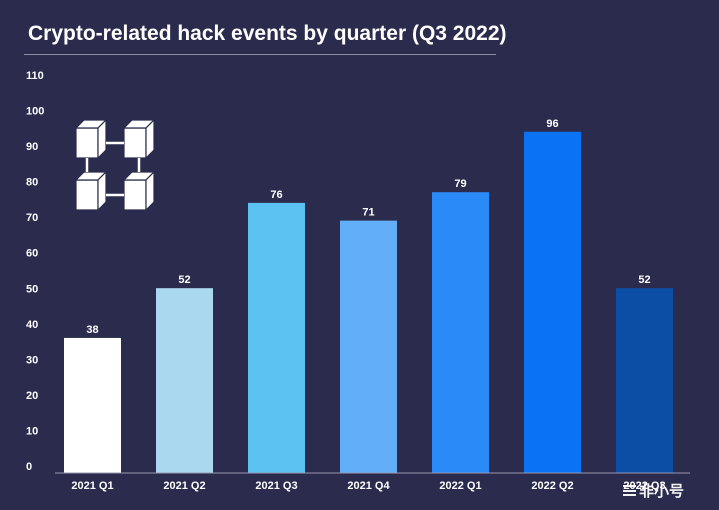  I want to click on x-tick-label: 2021 Q4, so click(368, 486).